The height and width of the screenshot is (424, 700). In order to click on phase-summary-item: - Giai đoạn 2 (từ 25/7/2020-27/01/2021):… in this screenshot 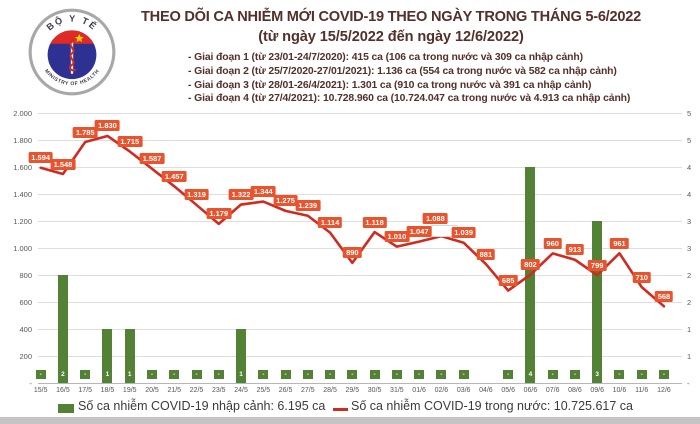, I will do `click(402, 71)`.